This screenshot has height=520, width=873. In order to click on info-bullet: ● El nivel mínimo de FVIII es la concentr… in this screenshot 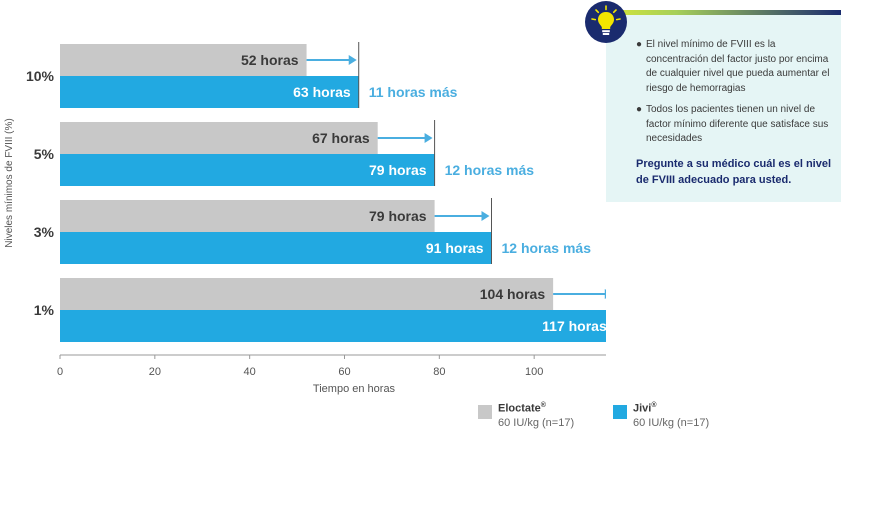, I will do `click(733, 66)`.